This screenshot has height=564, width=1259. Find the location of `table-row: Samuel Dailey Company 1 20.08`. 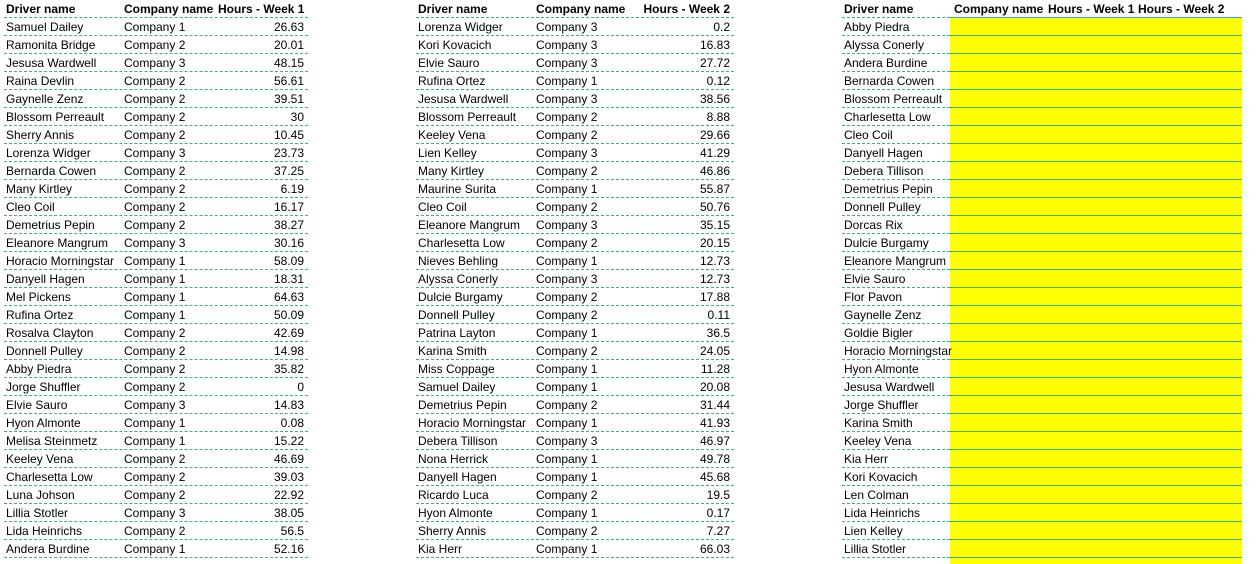

table-row: Samuel Dailey Company 1 20.08 is located at coordinates (573, 387).